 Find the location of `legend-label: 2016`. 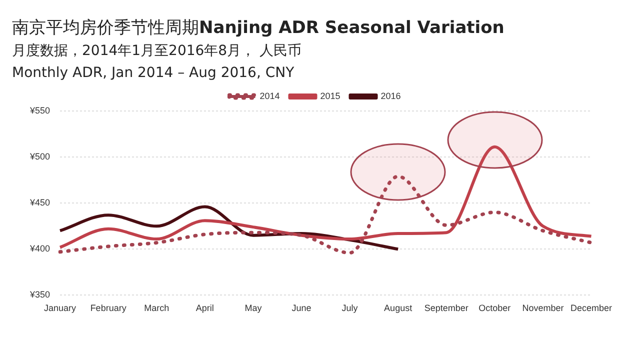

legend-label: 2016 is located at coordinates (390, 95).